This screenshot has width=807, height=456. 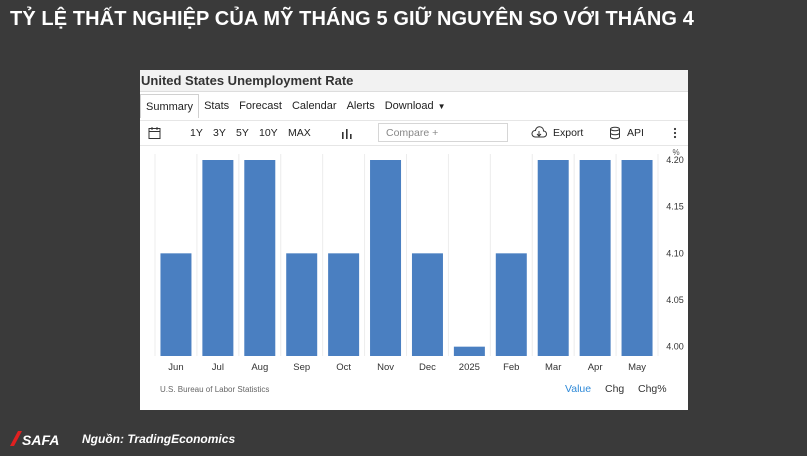 I want to click on footer-tab-chg: Chg, so click(x=615, y=389).